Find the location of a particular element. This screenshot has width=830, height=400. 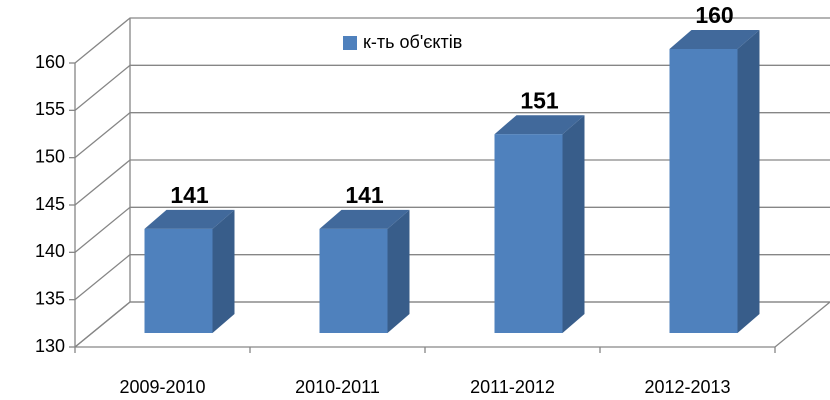

legend-label: к-ть об'єктів is located at coordinates (412, 42).